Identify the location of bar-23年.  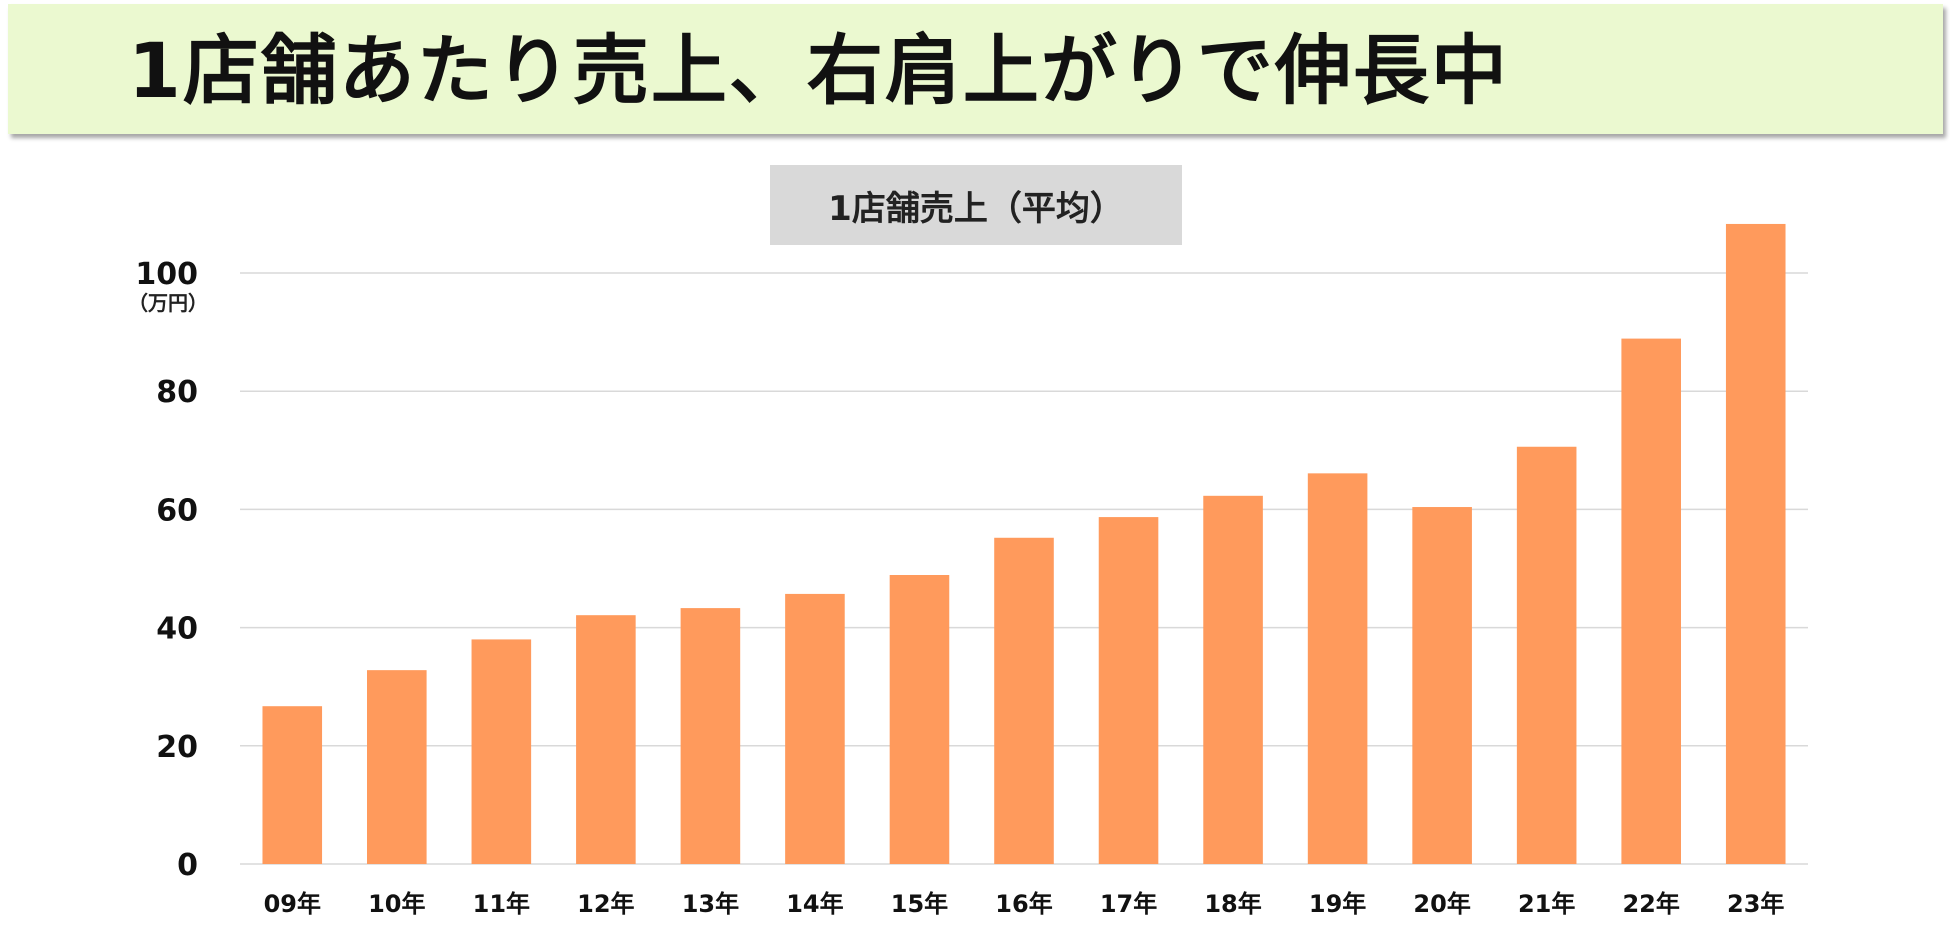
(1755, 543).